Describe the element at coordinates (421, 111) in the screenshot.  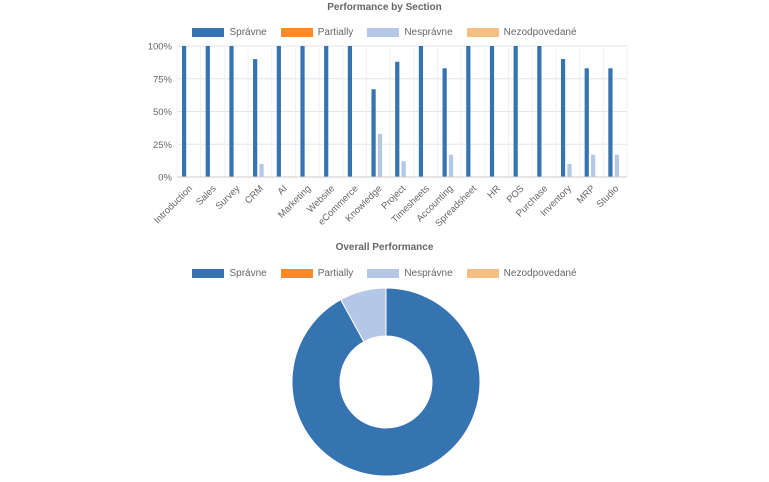
I see `bar-správne-timesheets` at that location.